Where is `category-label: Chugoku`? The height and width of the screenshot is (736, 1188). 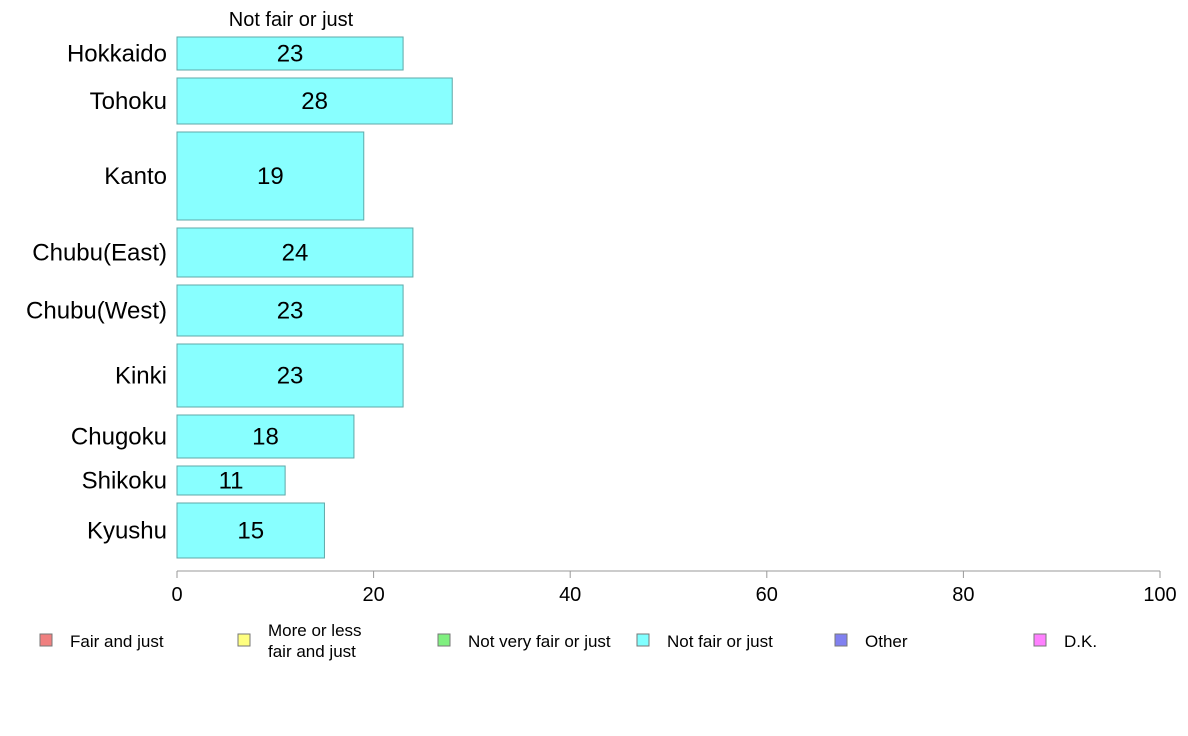
category-label: Chugoku is located at coordinates (119, 437).